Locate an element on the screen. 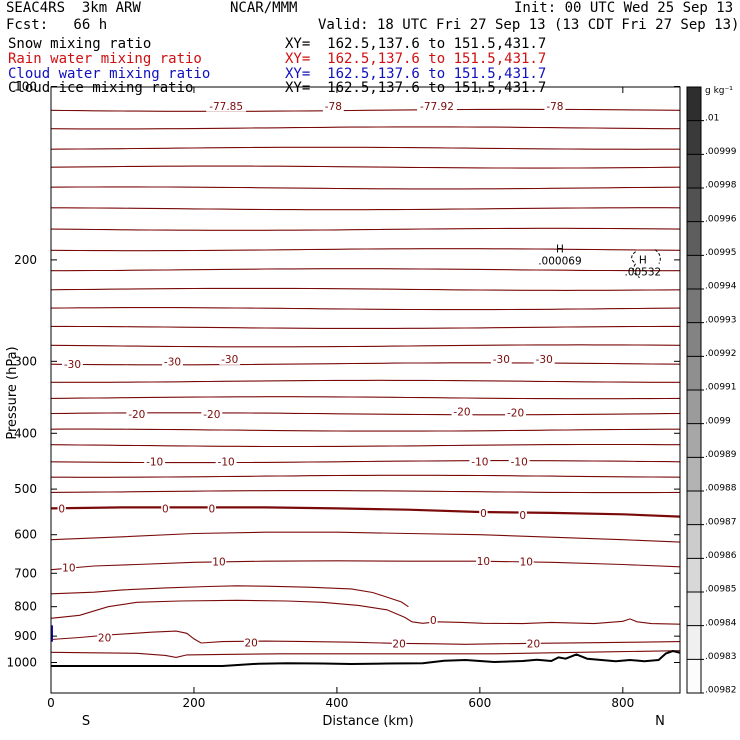 The height and width of the screenshot is (740, 740). terrain-line is located at coordinates (366, 658).